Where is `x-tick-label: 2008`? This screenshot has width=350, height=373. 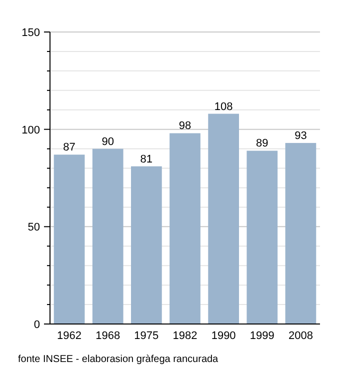
x-tick-label: 2008 is located at coordinates (300, 336).